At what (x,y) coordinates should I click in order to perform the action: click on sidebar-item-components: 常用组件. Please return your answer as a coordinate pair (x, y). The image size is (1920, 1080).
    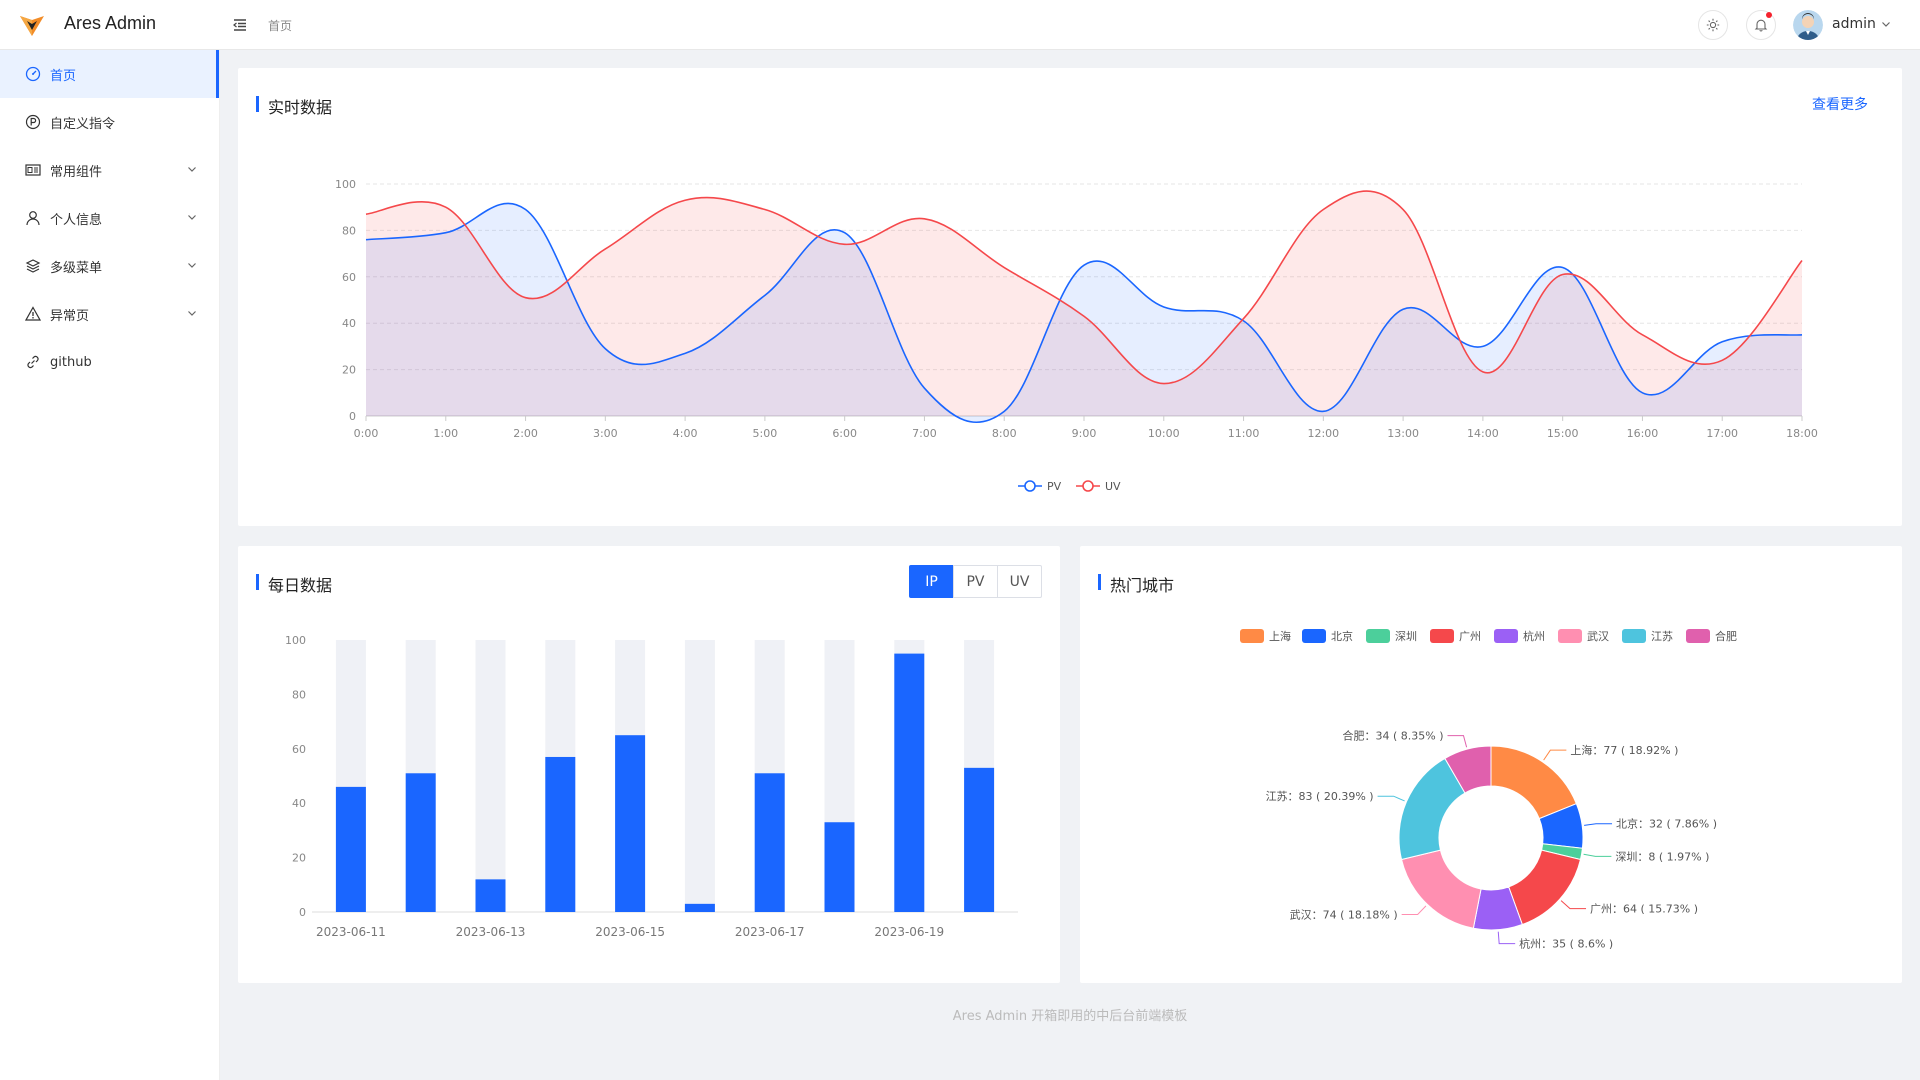
    Looking at the image, I should click on (109, 170).